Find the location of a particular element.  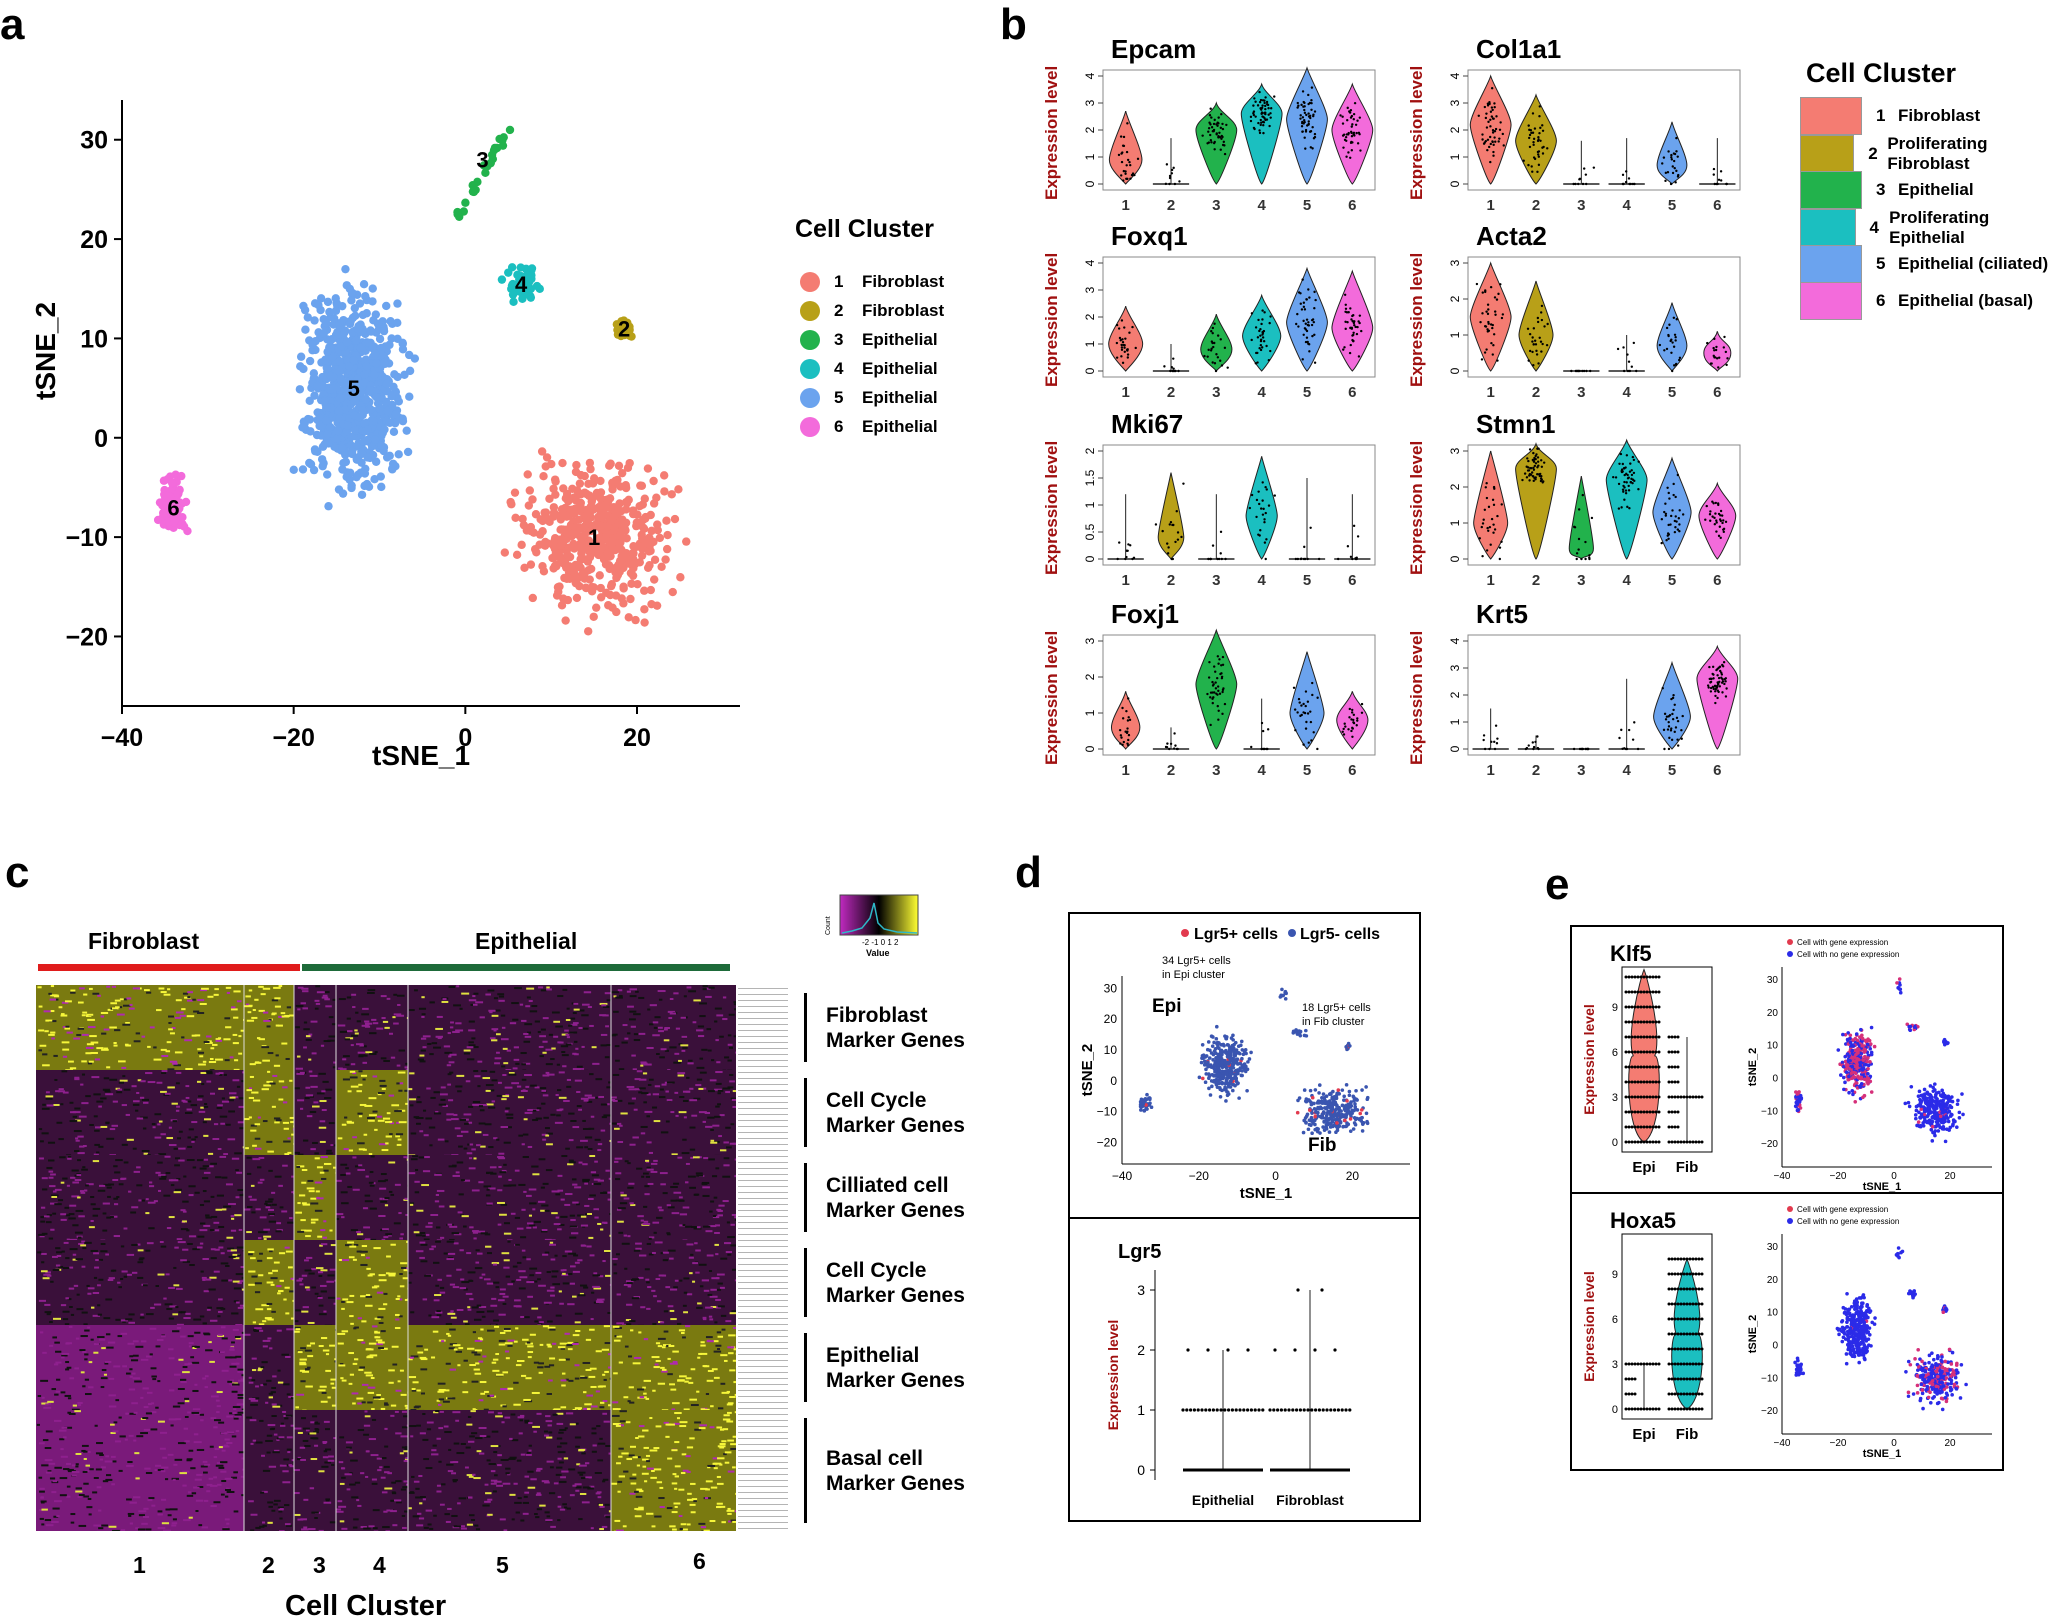

epithelial-bar is located at coordinates (516, 967).